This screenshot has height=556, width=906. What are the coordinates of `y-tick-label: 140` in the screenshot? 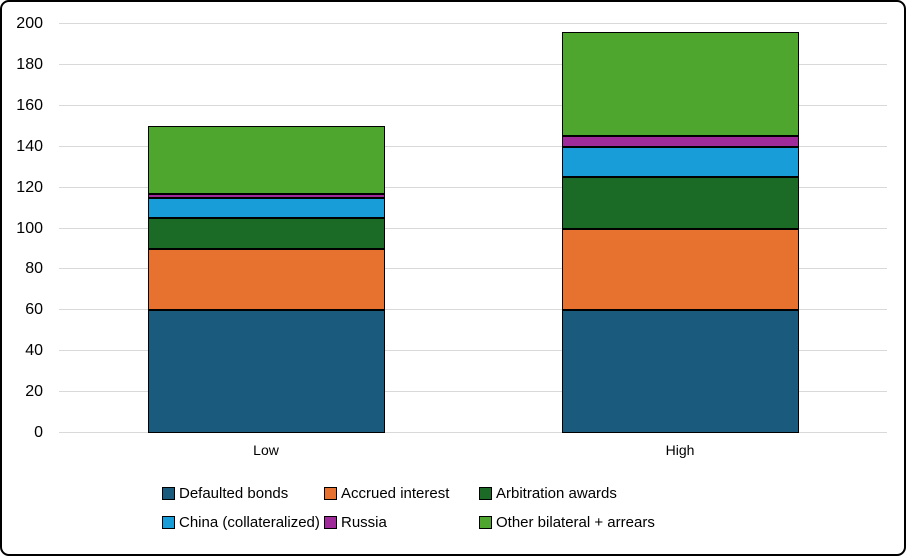 It's located at (29, 146).